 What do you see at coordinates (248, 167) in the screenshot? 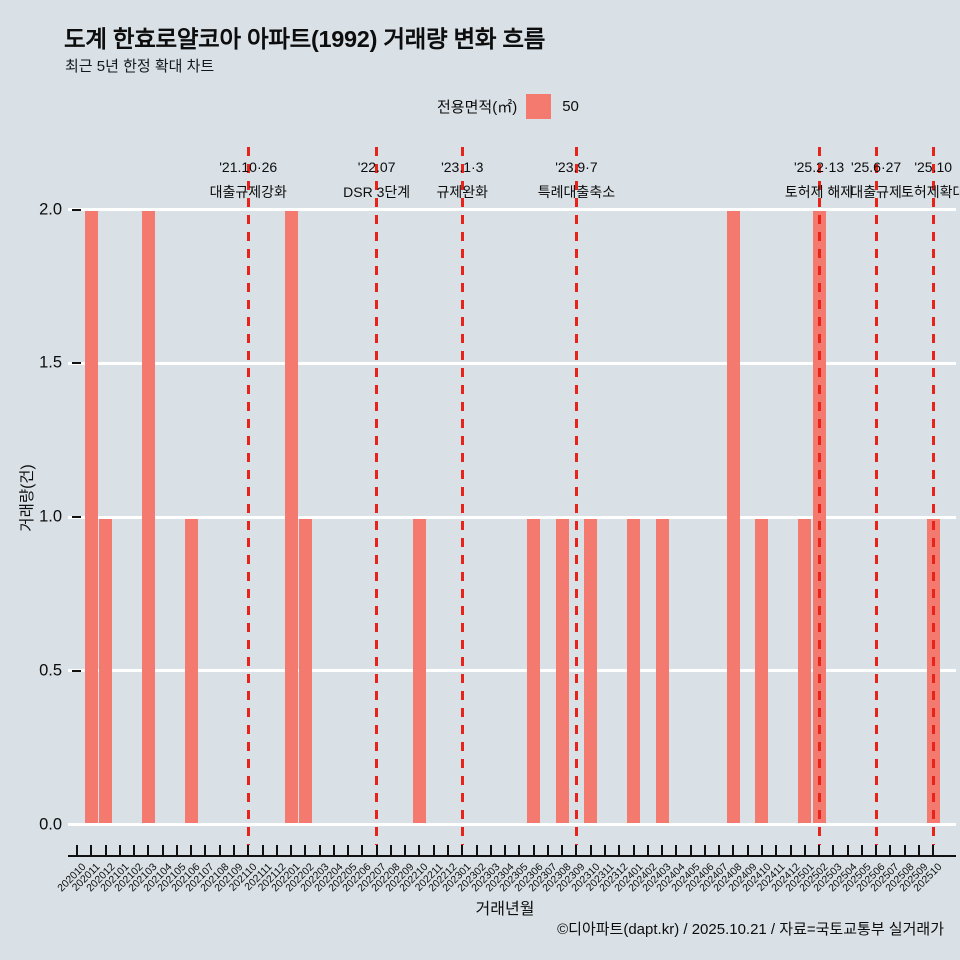
I see `event-annotation-date: '21.10·26` at bounding box center [248, 167].